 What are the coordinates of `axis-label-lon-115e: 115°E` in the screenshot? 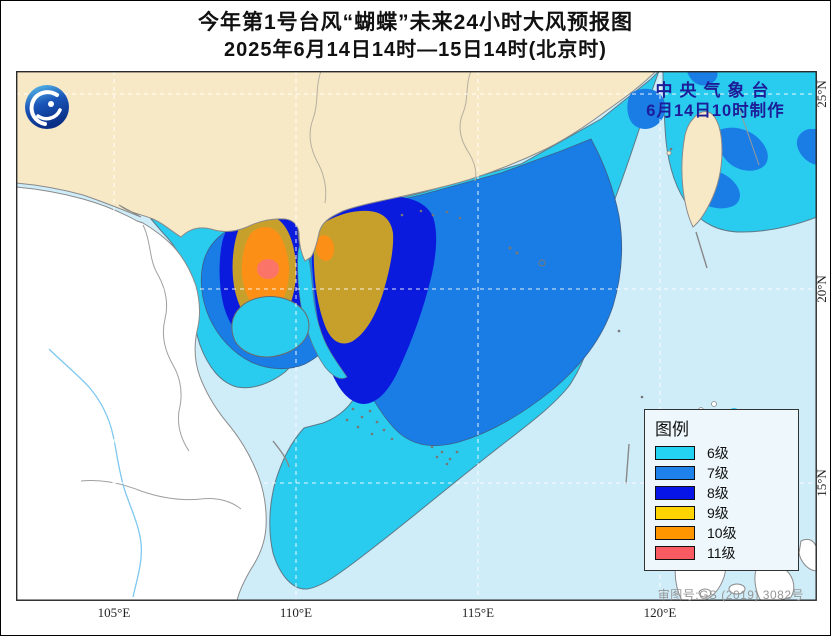 It's located at (478, 612).